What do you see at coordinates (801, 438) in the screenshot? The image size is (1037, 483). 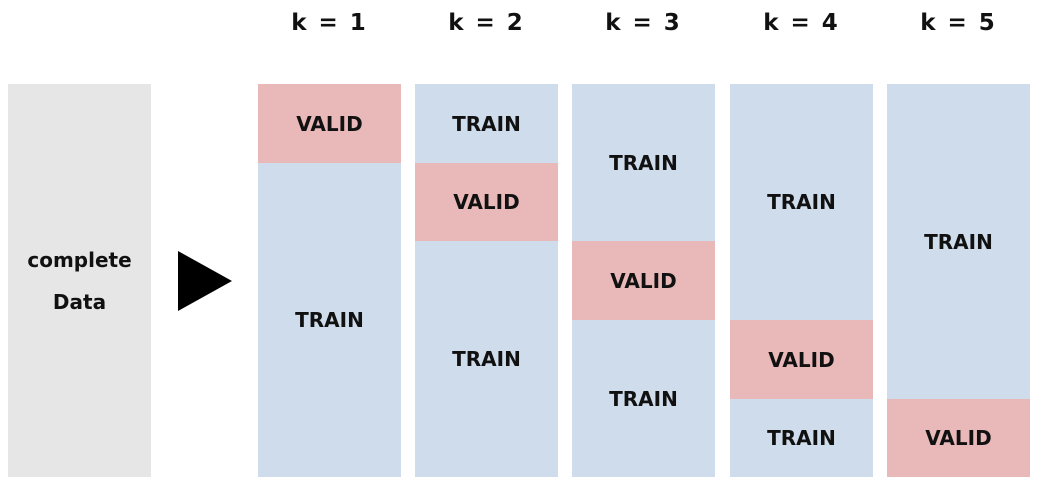 I see `fold4-train-segment-bottom: TRAIN` at bounding box center [801, 438].